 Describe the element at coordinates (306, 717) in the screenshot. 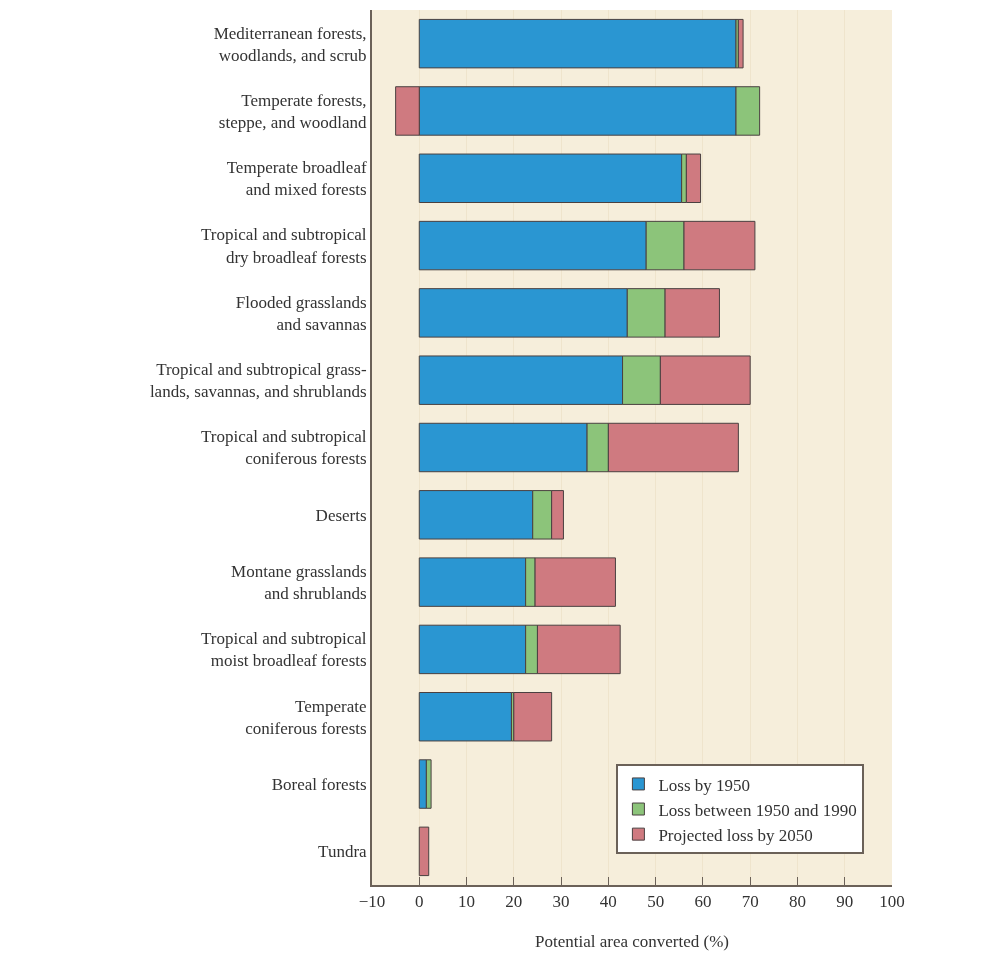

I see `y-tick-label: Temperate coniferous forests` at that location.